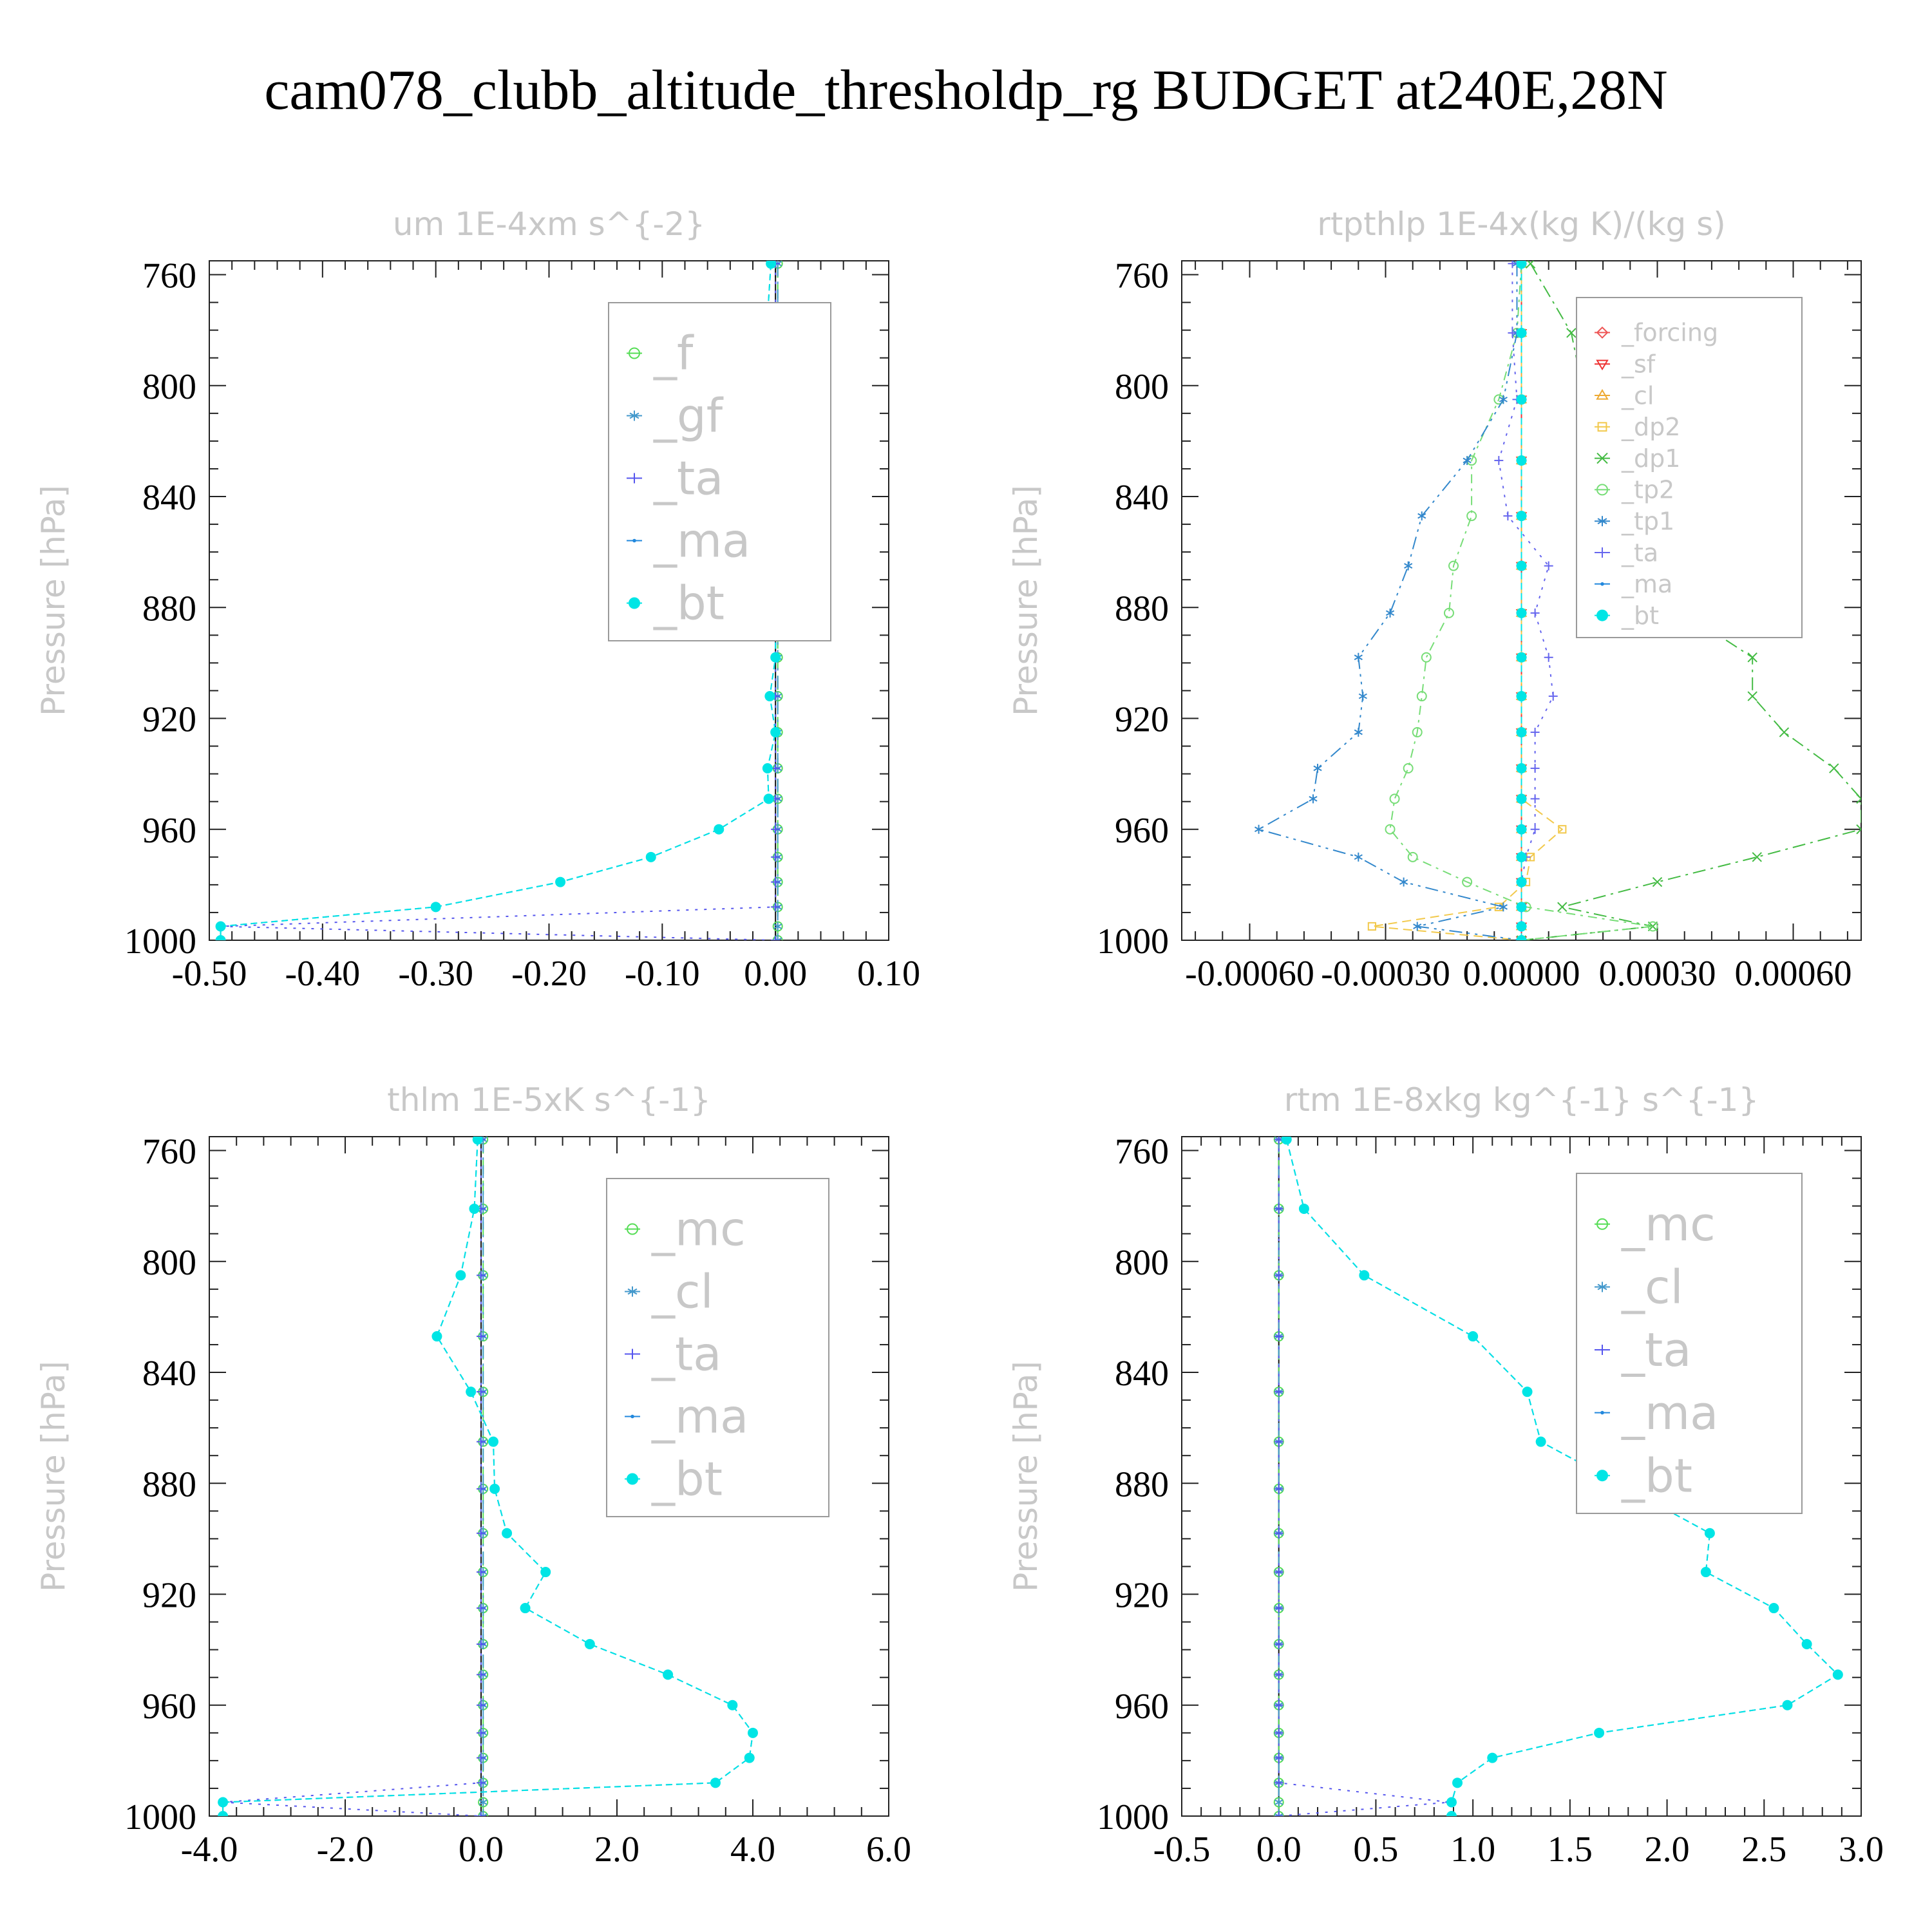  Describe the element at coordinates (1133, 942) in the screenshot. I see `y-tick-label: 1000` at that location.